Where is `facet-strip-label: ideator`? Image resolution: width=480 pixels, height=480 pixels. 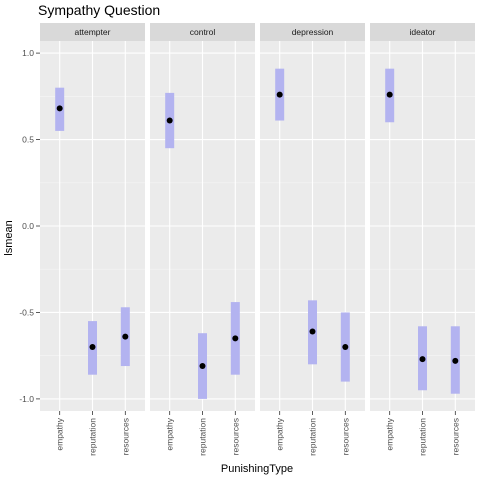
facet-strip-label: ideator is located at coordinates (423, 32).